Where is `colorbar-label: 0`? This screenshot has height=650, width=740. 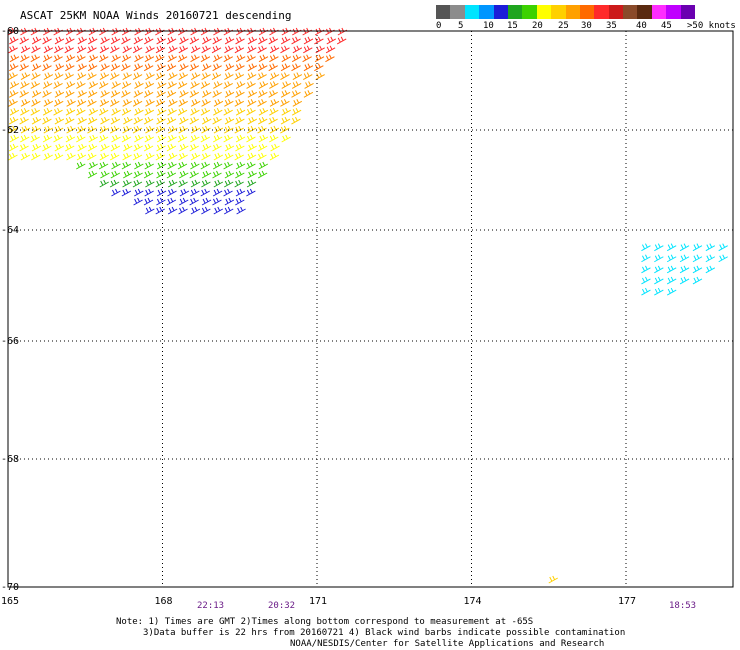 colorbar-label: 0 is located at coordinates (439, 26).